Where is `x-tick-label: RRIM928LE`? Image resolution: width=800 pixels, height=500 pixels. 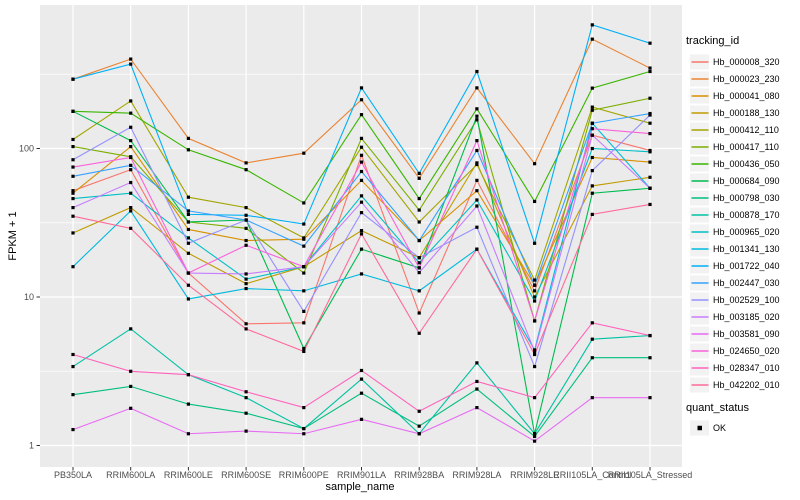
x-tick-label: RRIM928LE is located at coordinates (534, 475).